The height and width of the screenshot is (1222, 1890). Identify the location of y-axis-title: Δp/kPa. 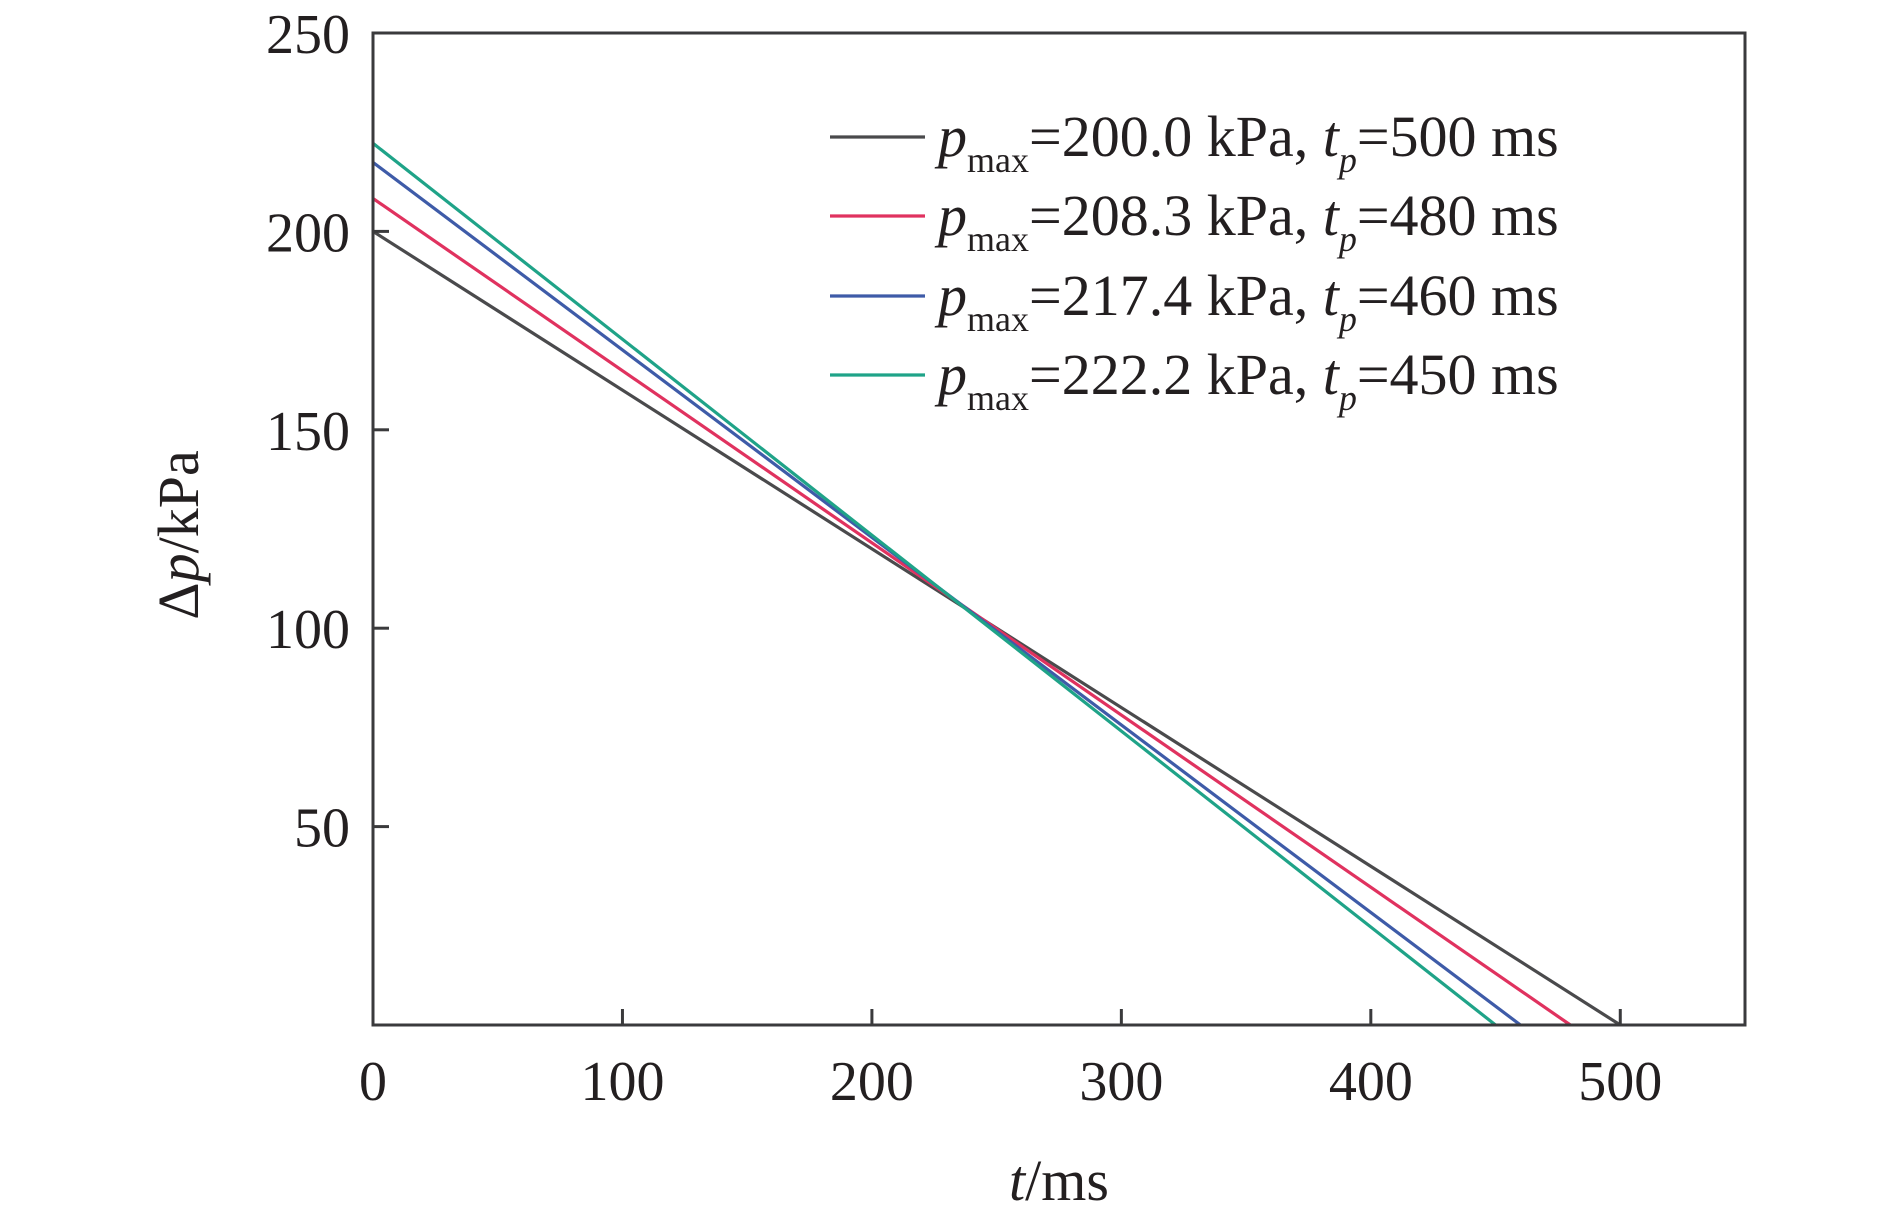
(178, 534).